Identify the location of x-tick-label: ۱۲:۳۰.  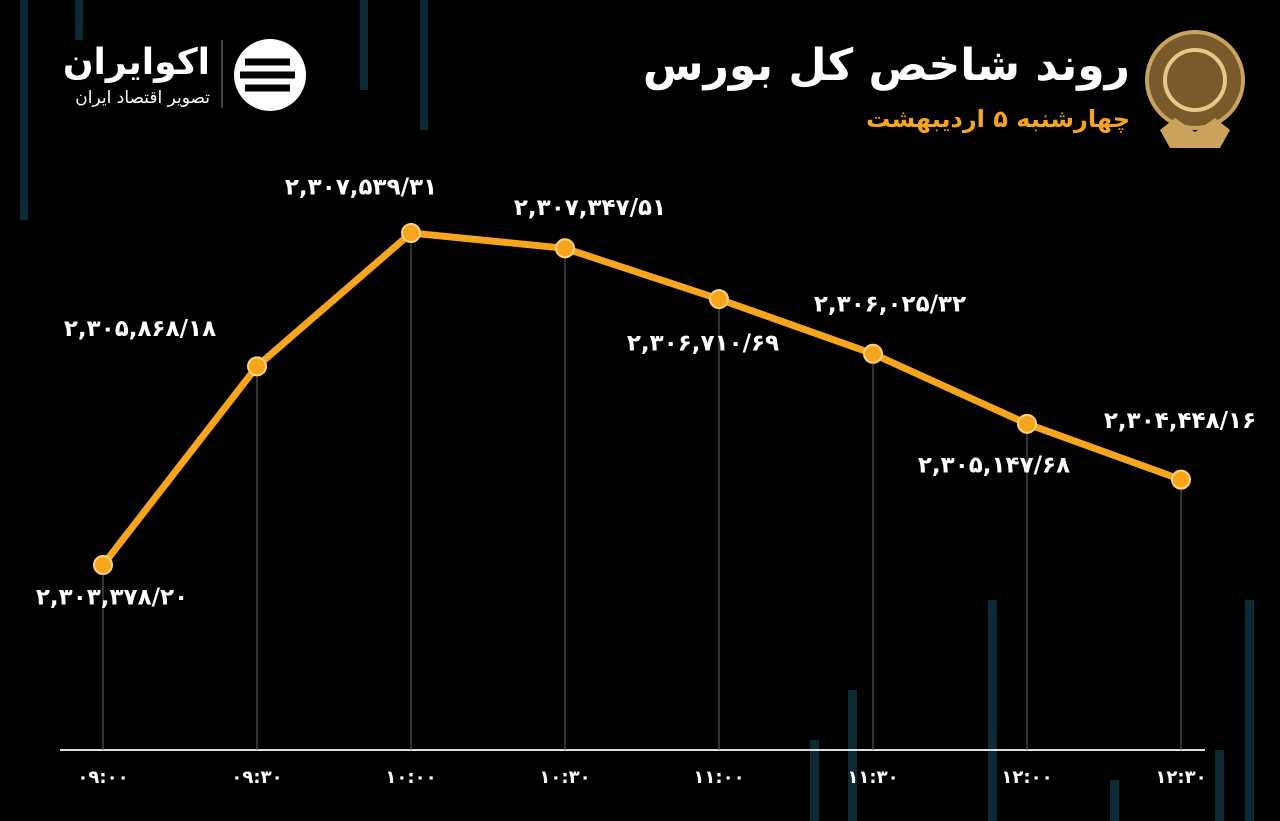
(1180, 777).